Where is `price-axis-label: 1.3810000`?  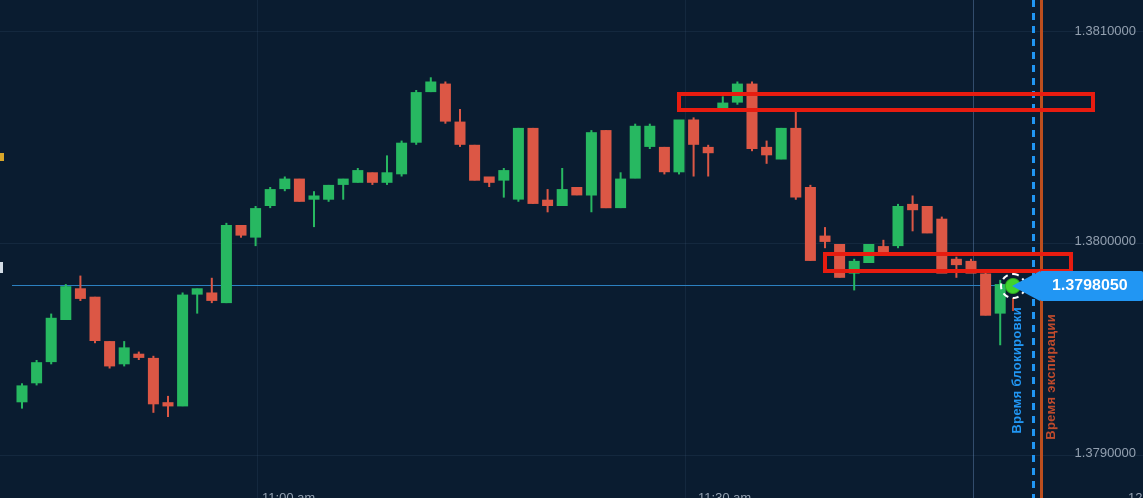
price-axis-label: 1.3810000 is located at coordinates (1105, 30).